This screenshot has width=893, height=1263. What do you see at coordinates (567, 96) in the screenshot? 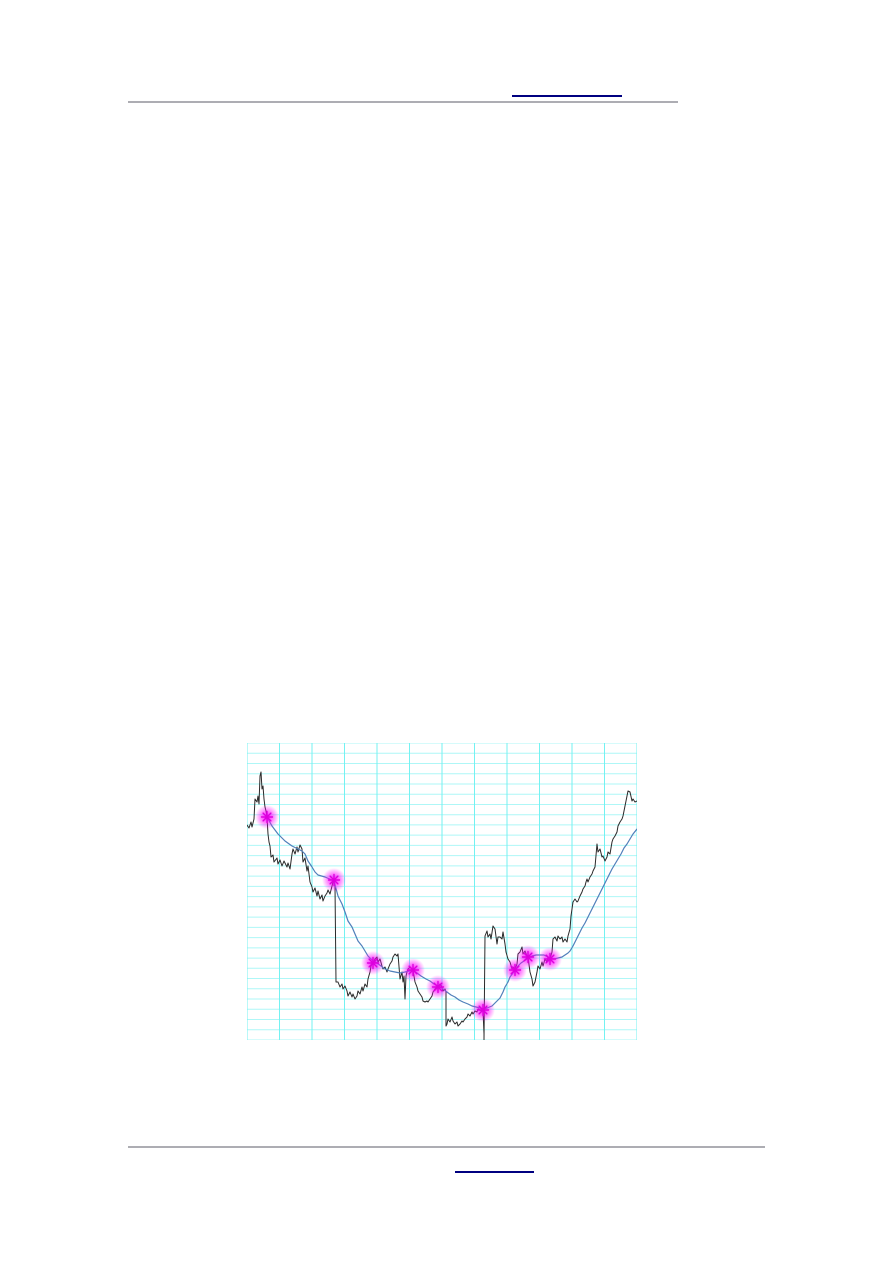
I see `header-link-underline` at bounding box center [567, 96].